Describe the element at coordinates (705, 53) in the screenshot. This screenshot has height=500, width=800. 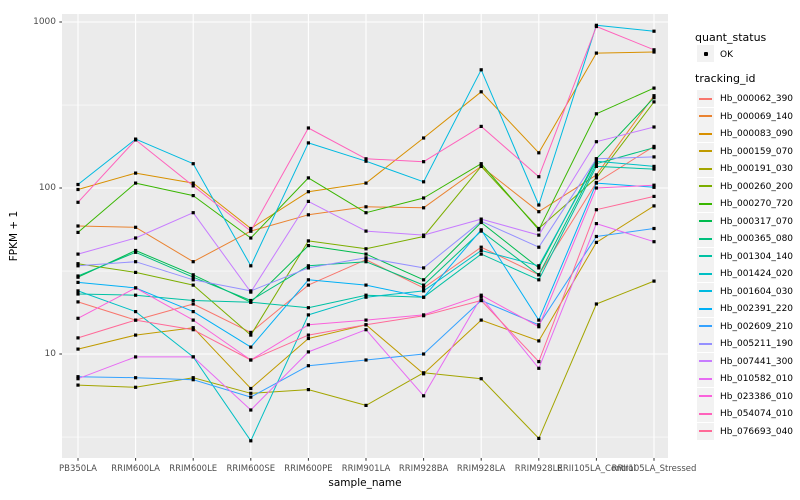
I see `point-symbol-icon` at that location.